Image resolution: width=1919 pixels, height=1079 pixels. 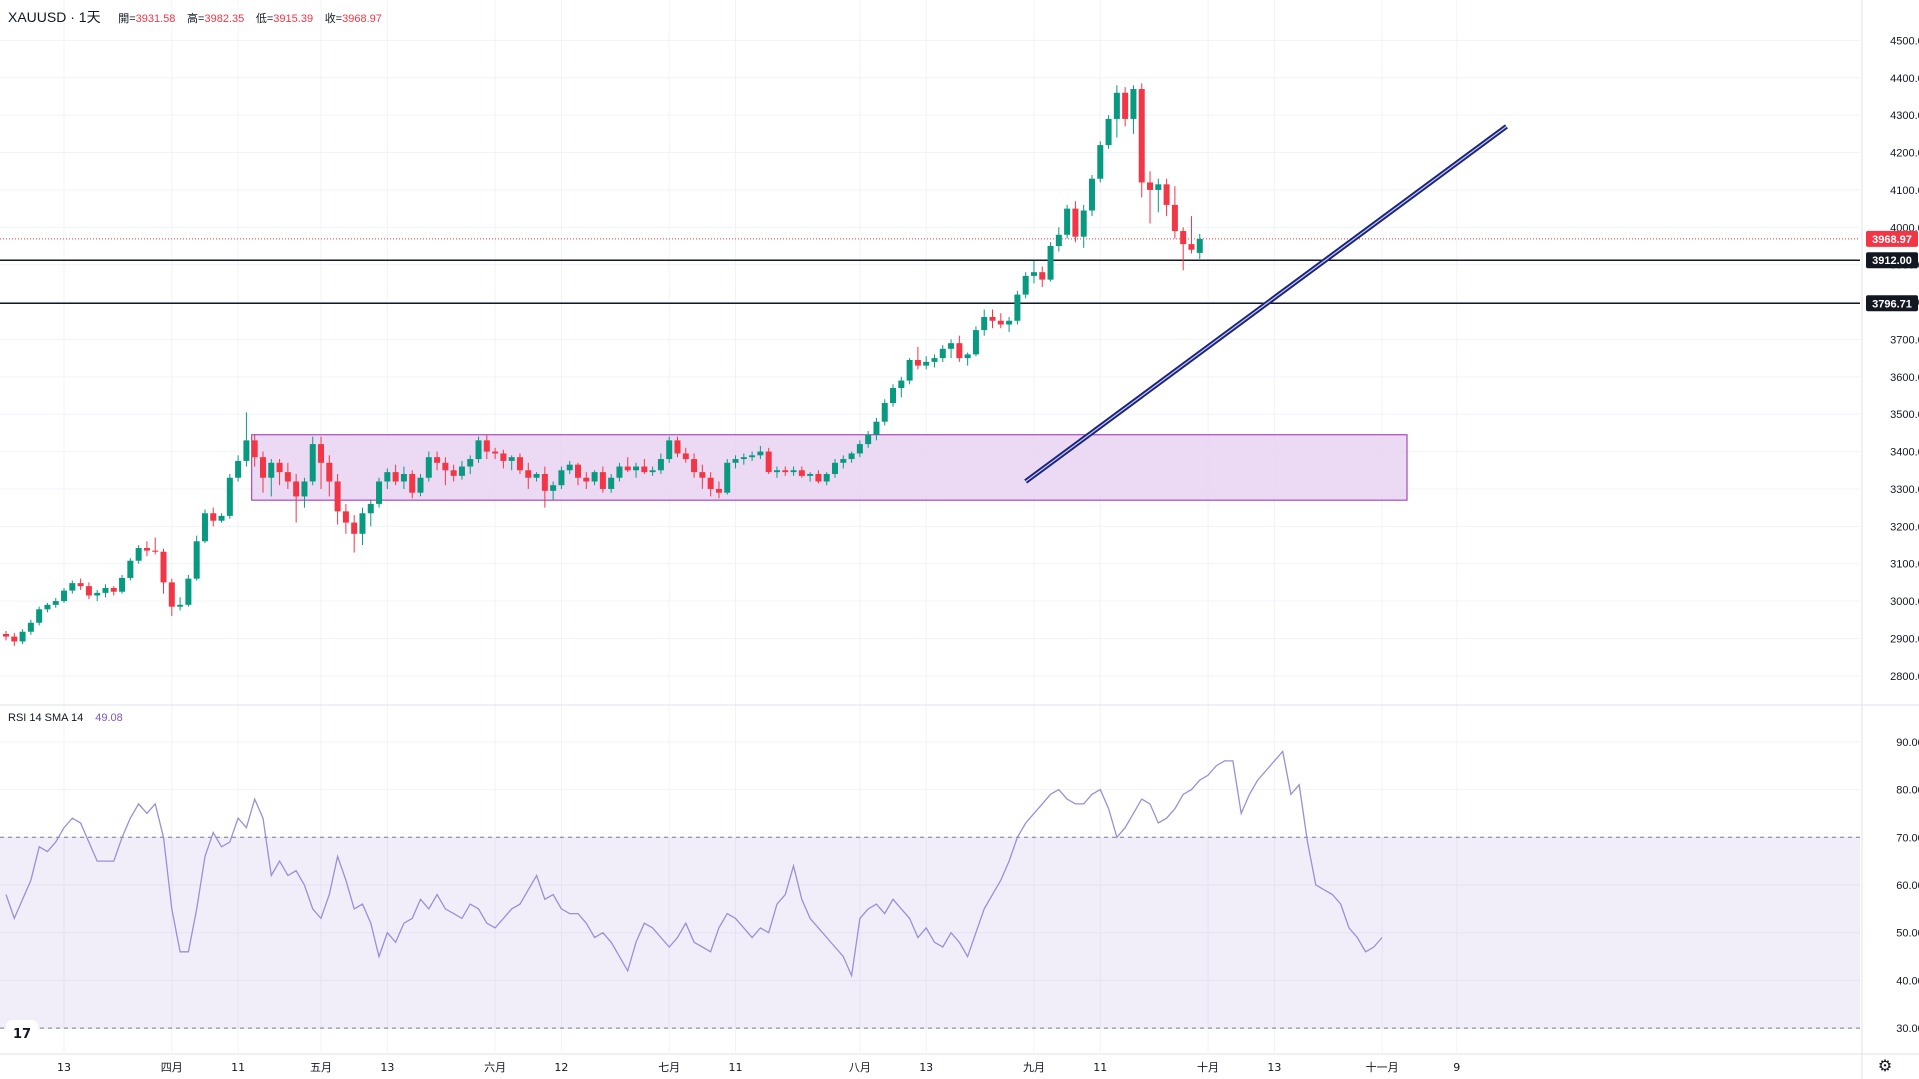 What do you see at coordinates (829, 467) in the screenshot?
I see `consolidation-box` at bounding box center [829, 467].